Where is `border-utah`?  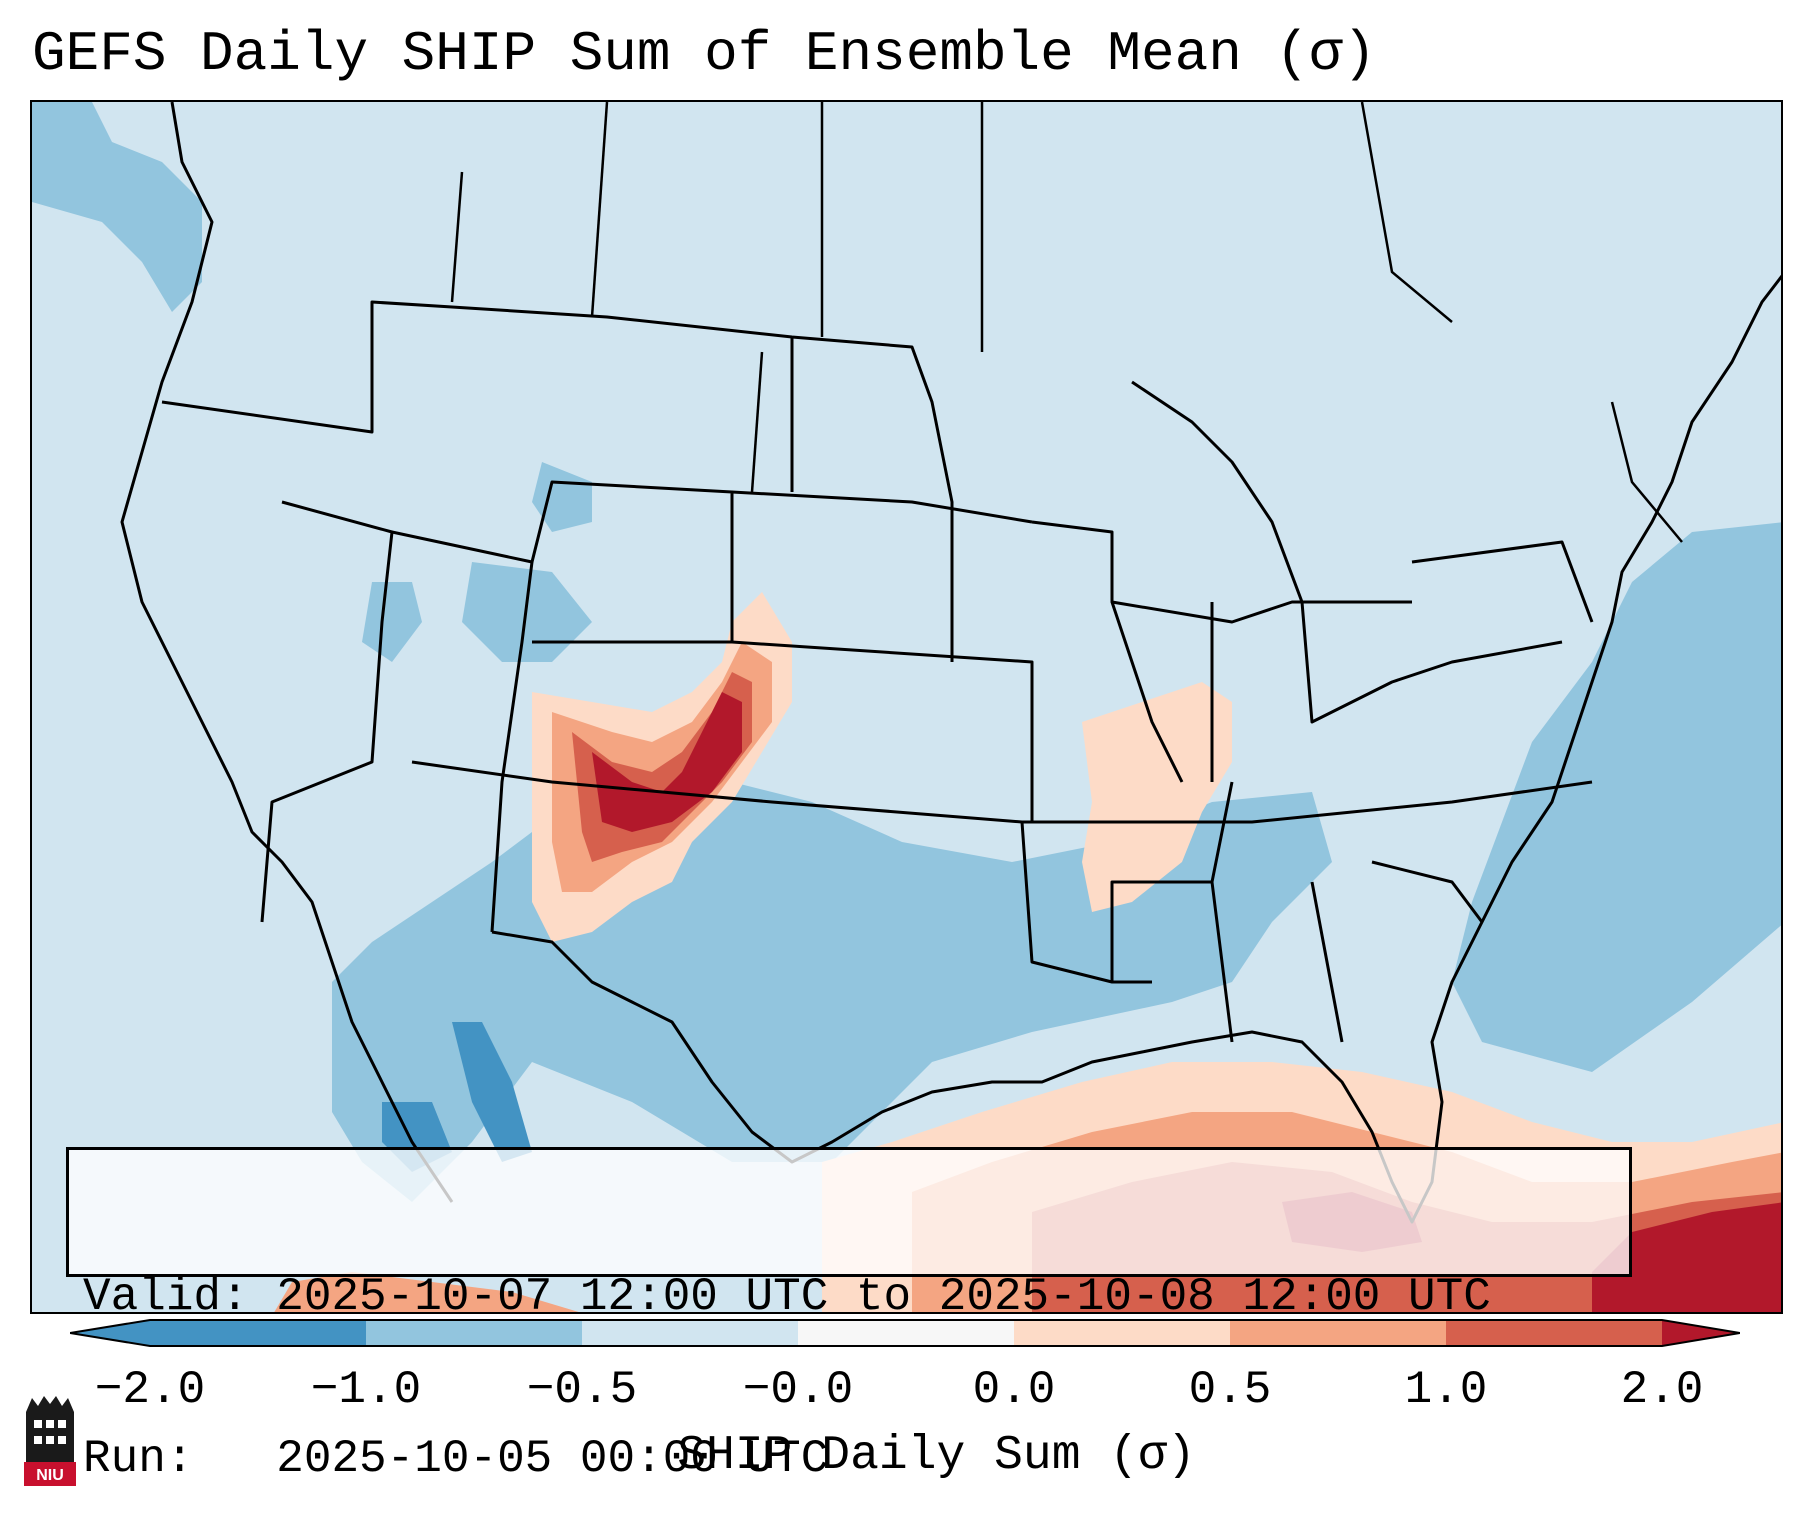 border-utah is located at coordinates (512, 747).